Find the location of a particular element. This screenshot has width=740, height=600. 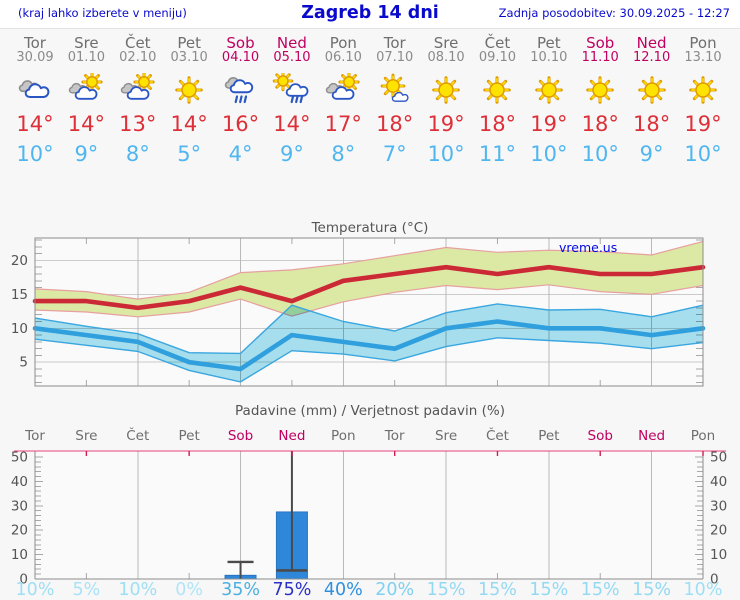

day-column-tor-07.10: Tor 07.10 is located at coordinates (395, 50).